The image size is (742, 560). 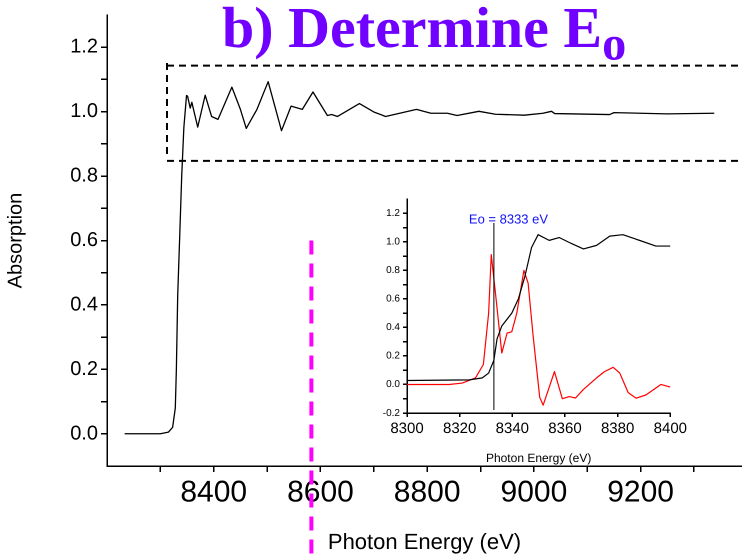 What do you see at coordinates (427, 491) in the screenshot?
I see `x-tick-label: 8800` at bounding box center [427, 491].